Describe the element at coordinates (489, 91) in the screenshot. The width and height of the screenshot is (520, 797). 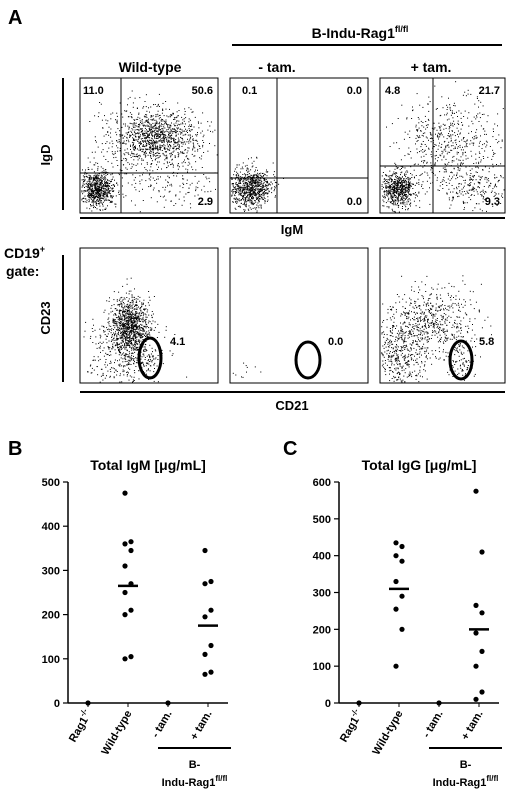
I see `quadrant-tr-value: 21.7` at that location.